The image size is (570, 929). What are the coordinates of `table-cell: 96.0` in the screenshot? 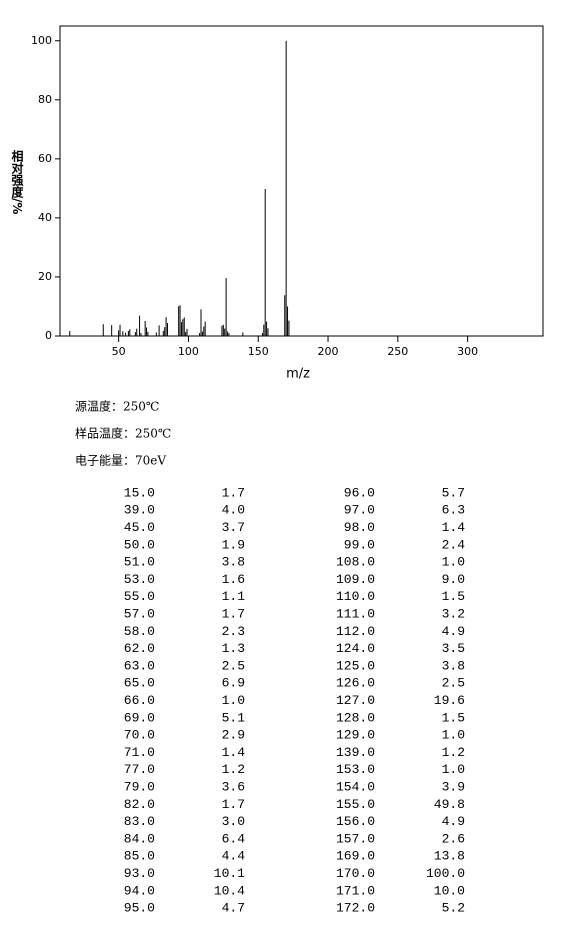 It's located at (359, 492).